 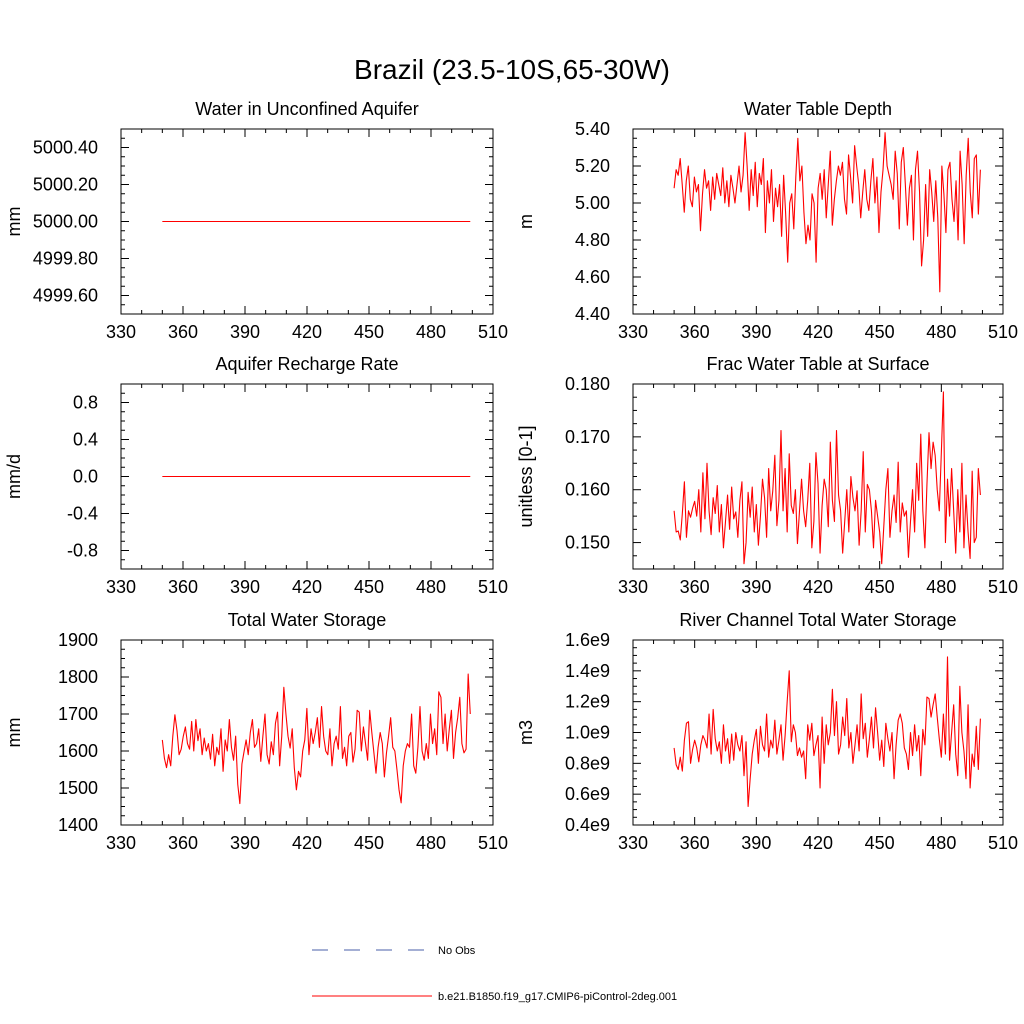 What do you see at coordinates (431, 332) in the screenshot?
I see `chart-aquifer-water-xtick-label: 480` at bounding box center [431, 332].